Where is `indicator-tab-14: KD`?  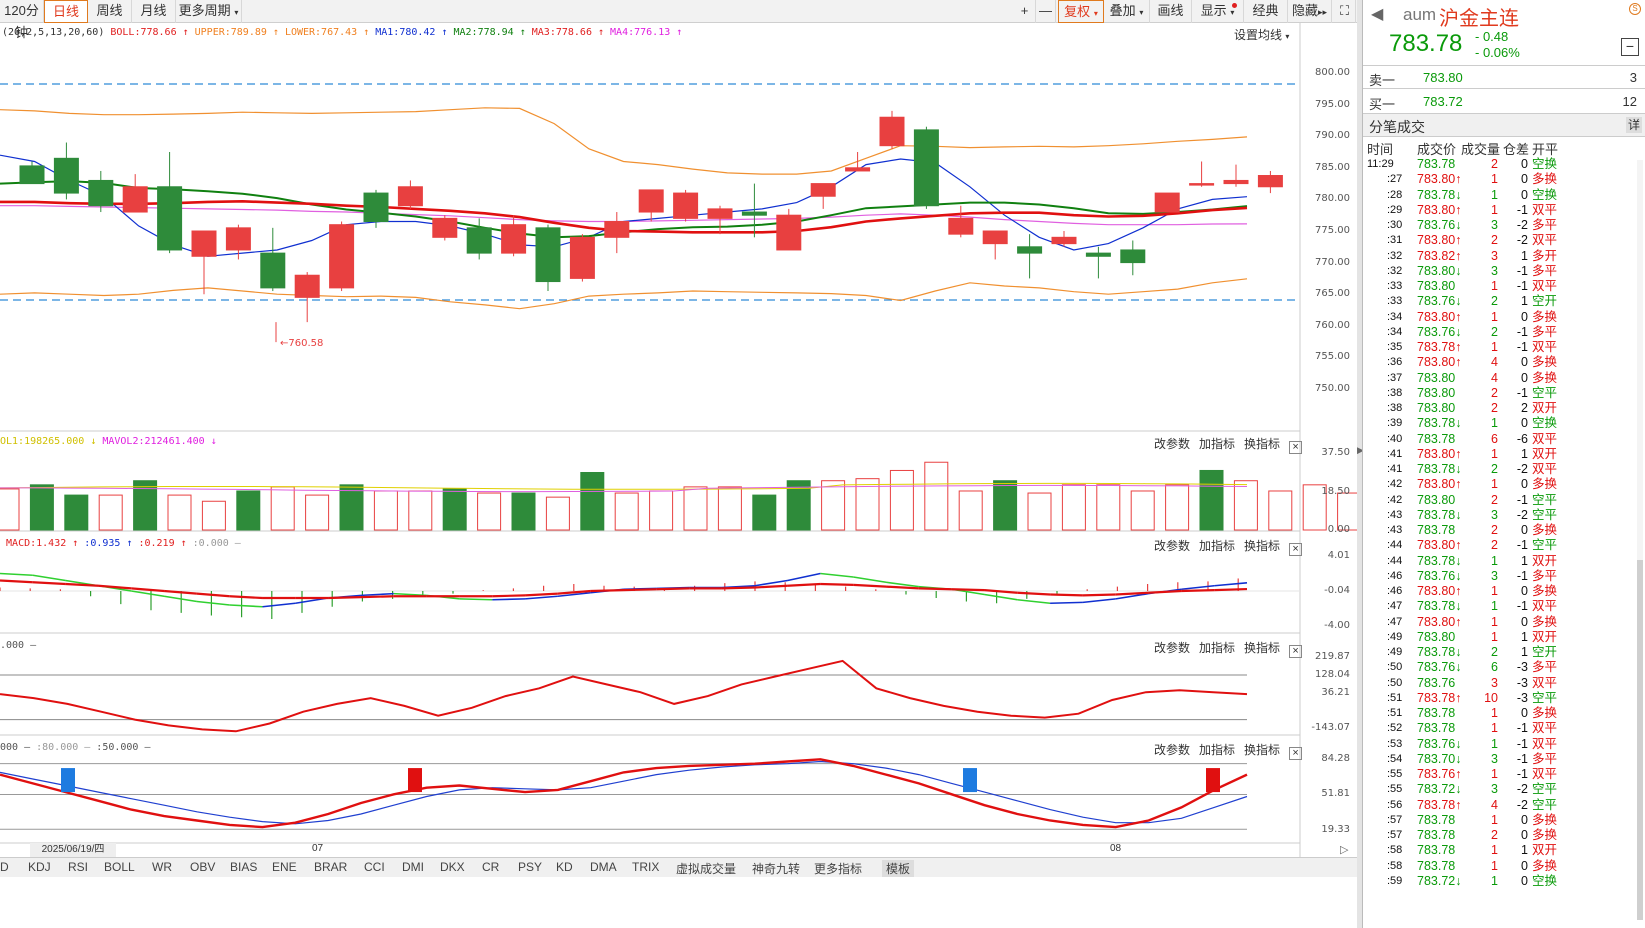
indicator-tab-14: KD is located at coordinates (564, 867).